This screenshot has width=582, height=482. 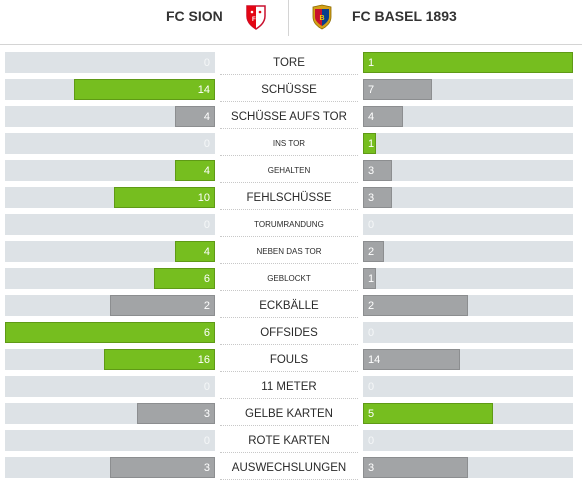 I want to click on home-stat-value: 16, so click(x=203, y=359).